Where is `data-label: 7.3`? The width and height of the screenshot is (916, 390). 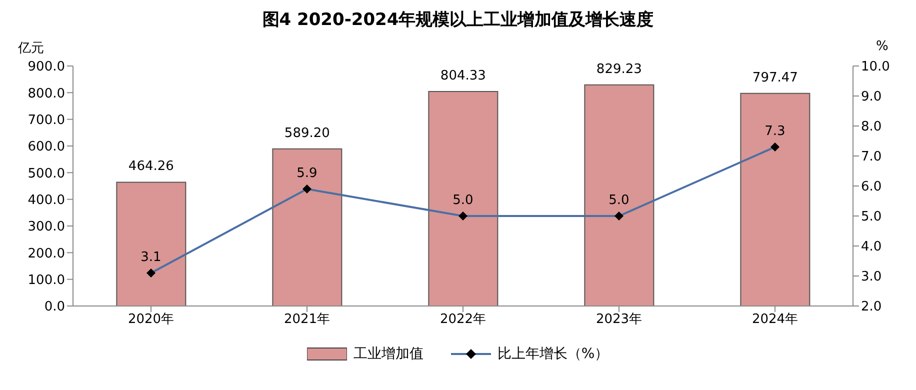 data-label: 7.3 is located at coordinates (775, 131).